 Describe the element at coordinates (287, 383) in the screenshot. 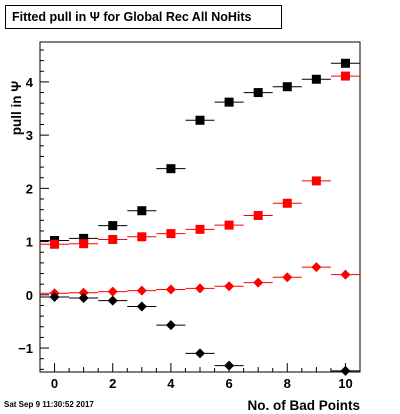

I see `x-tick-label: 8` at that location.